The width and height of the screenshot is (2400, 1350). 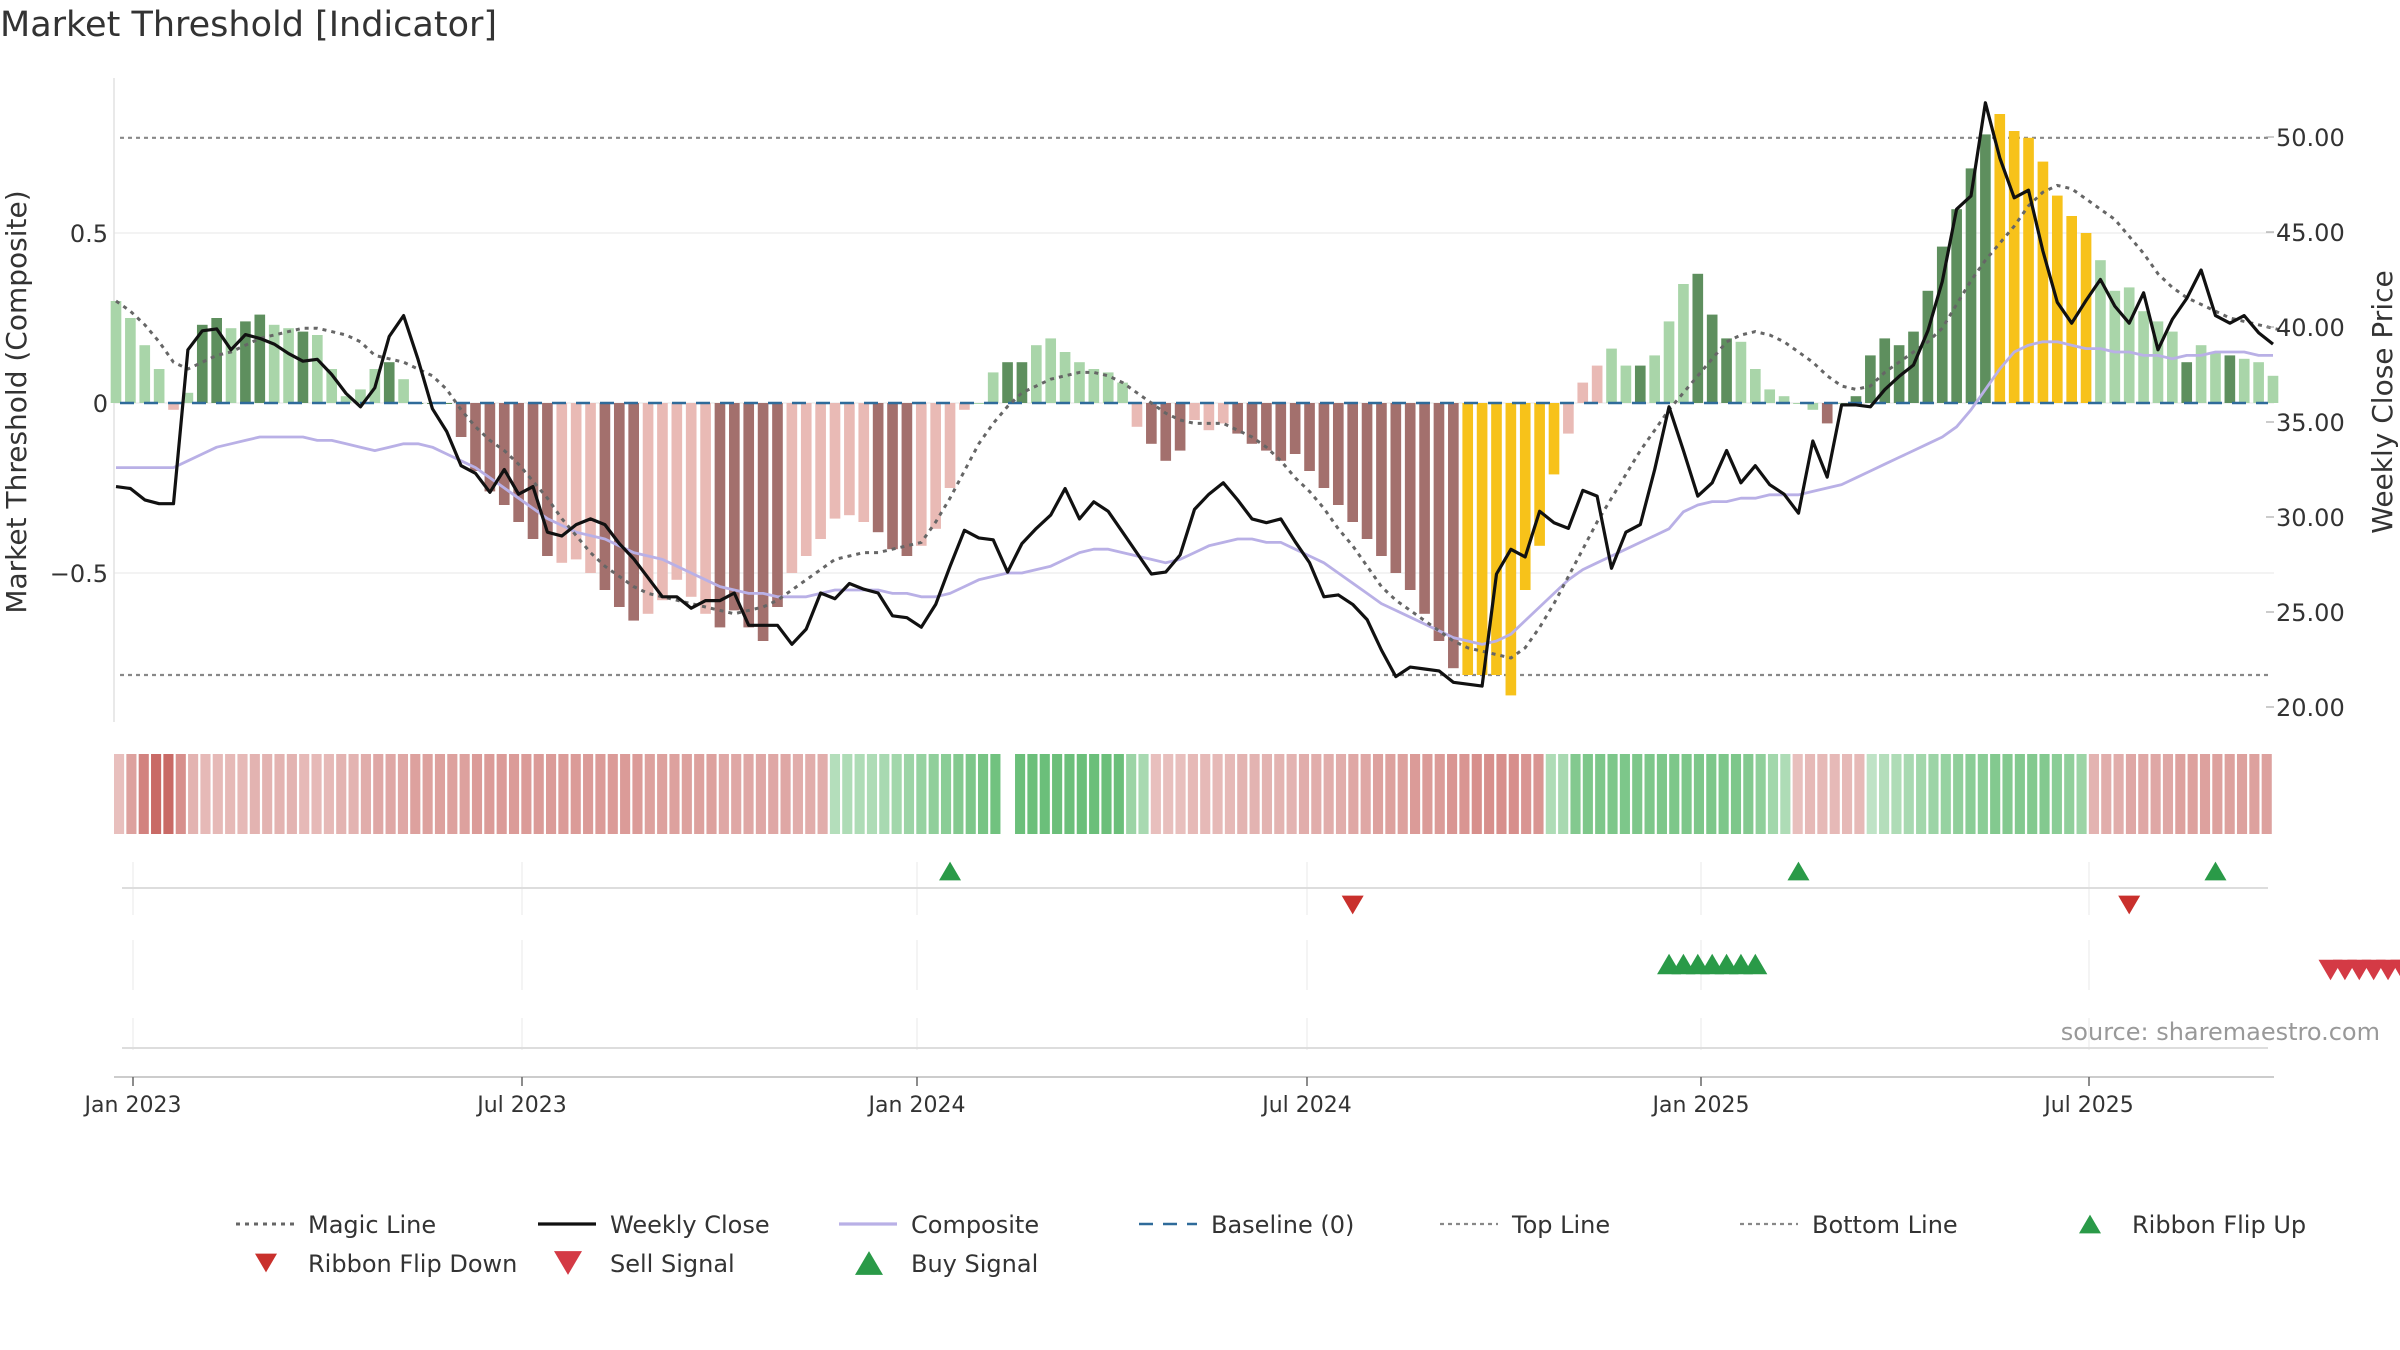 I want to click on legend-label: Bottom Line, so click(x=1885, y=1225).